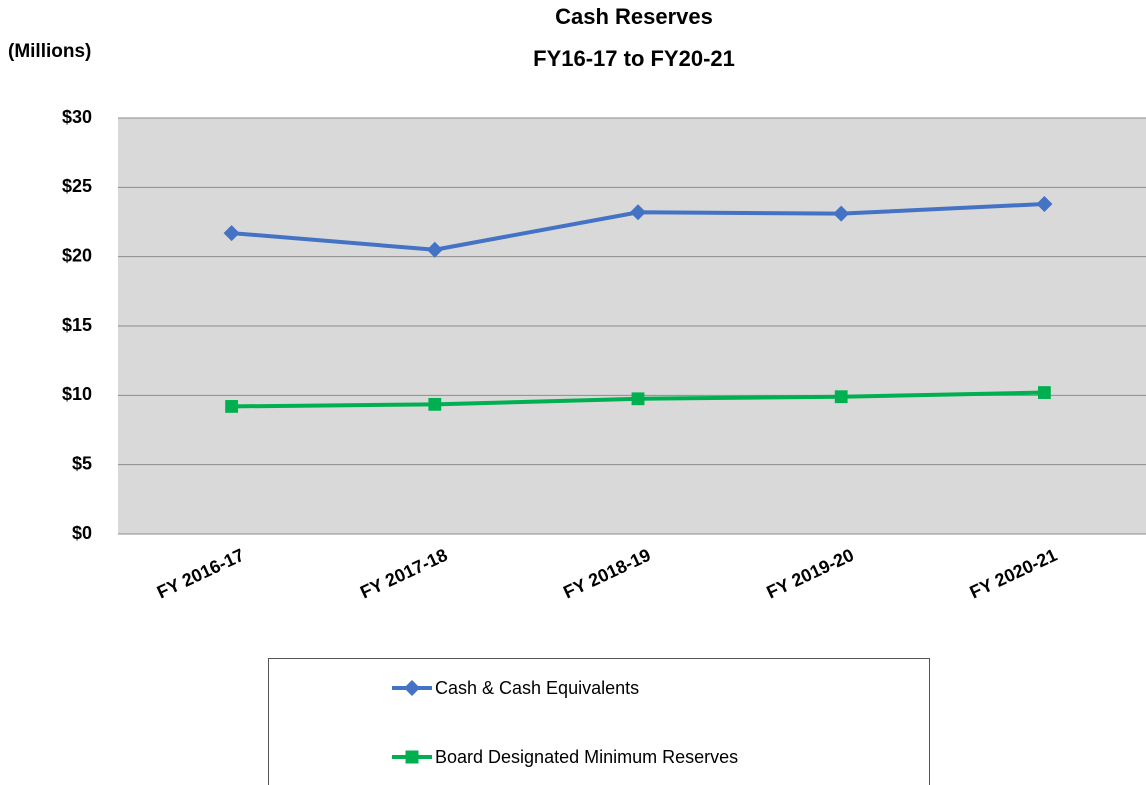 The height and width of the screenshot is (785, 1146). I want to click on y-tick-label: $0, so click(82, 533).